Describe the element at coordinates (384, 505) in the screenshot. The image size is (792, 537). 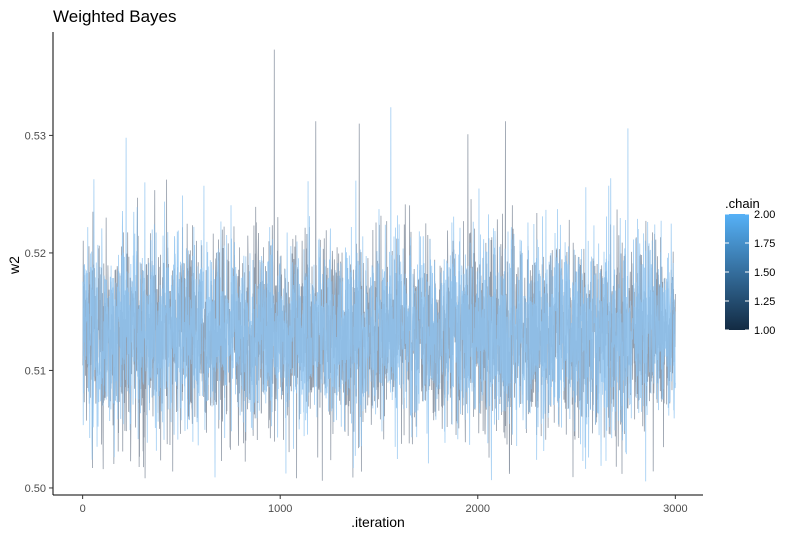
I see `x-axis-ticks: 0 1000 2000 3000` at that location.